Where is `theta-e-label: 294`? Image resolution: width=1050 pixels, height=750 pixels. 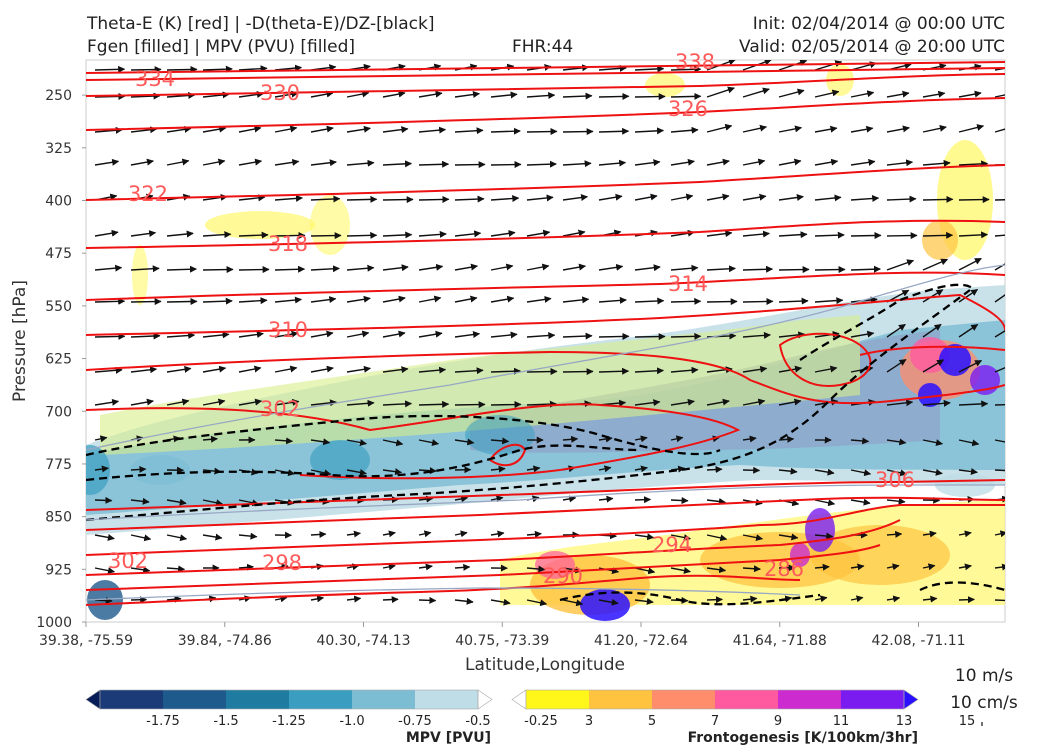 theta-e-label: 294 is located at coordinates (672, 545).